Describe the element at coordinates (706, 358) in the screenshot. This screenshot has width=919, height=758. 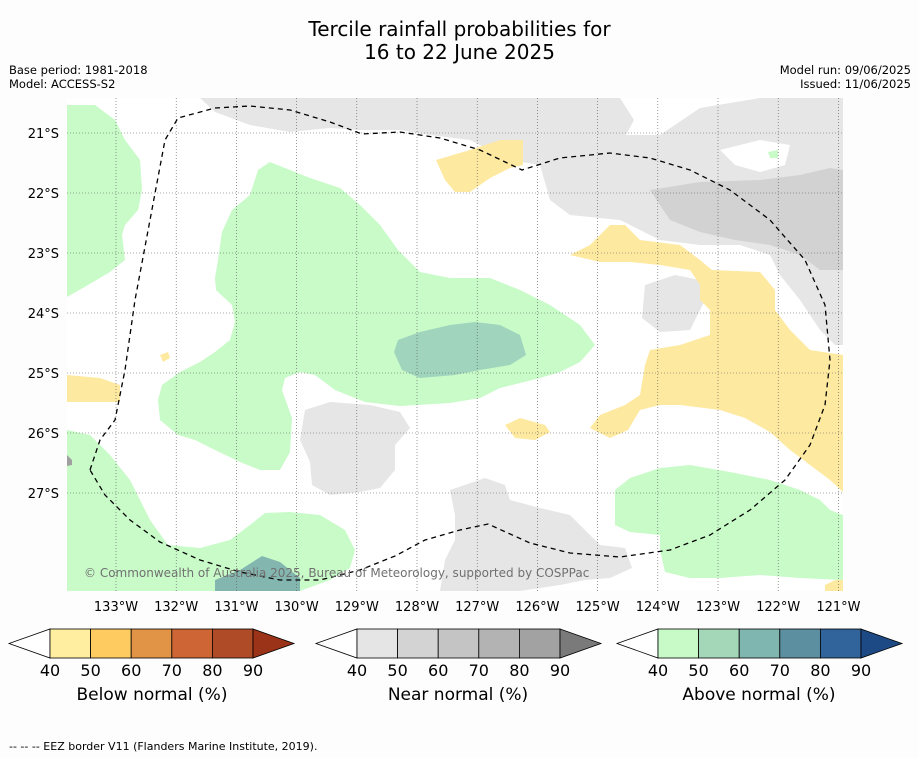
I see `below-normal-region-east` at that location.